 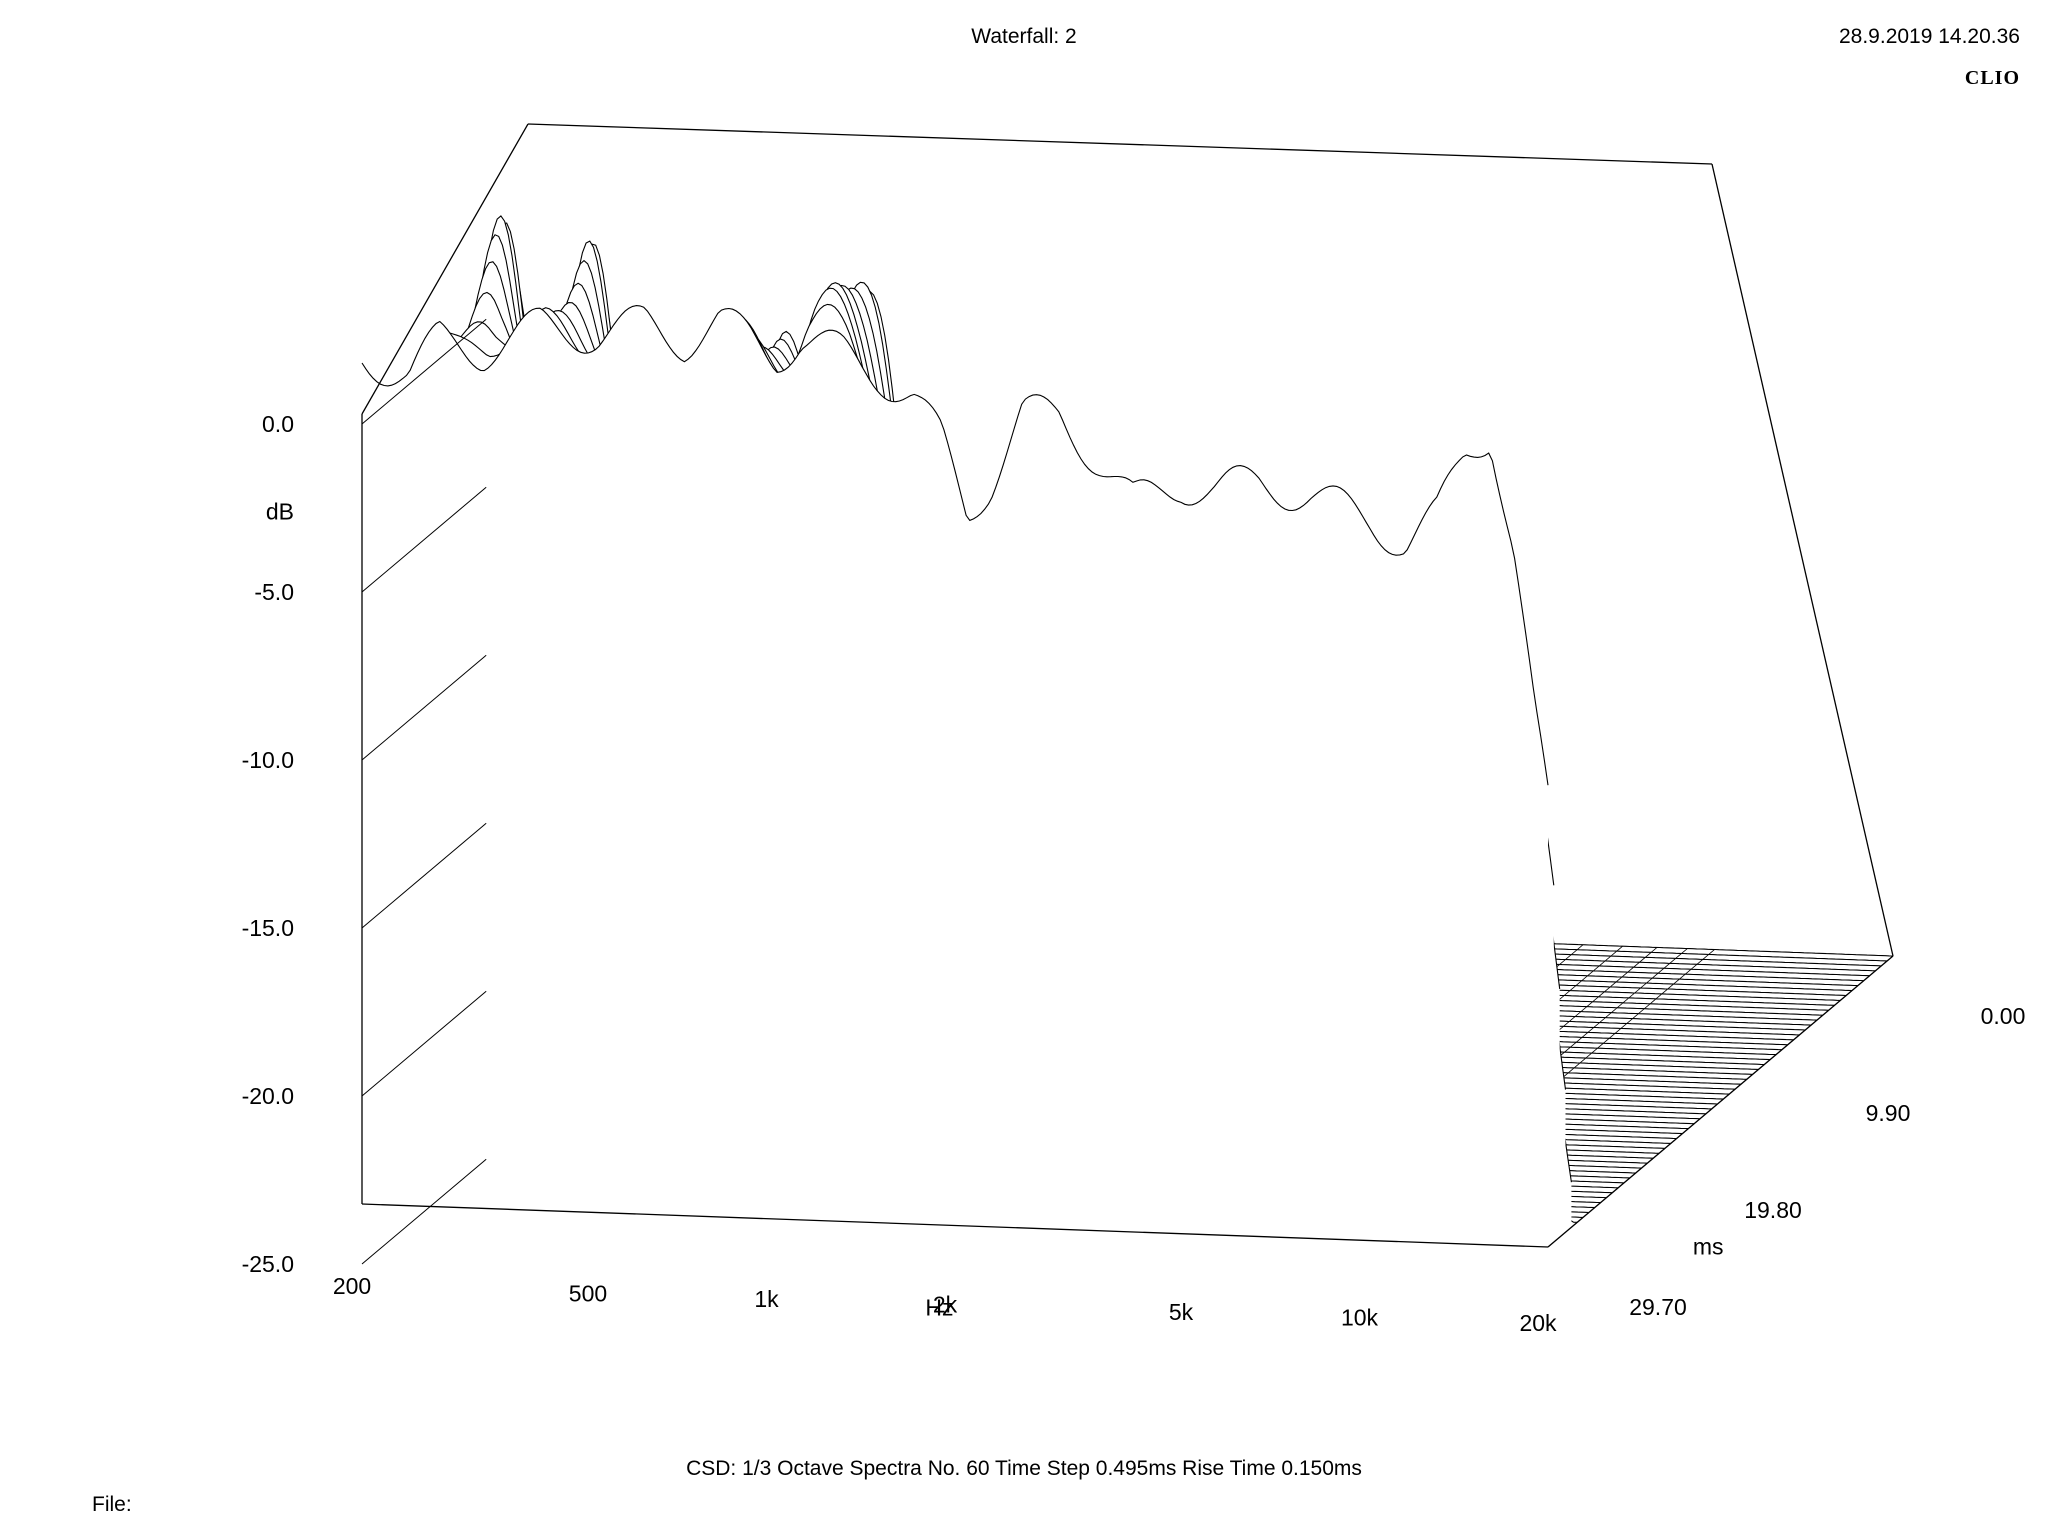 I want to click on x-tick-label: 1k, so click(x=766, y=1299).